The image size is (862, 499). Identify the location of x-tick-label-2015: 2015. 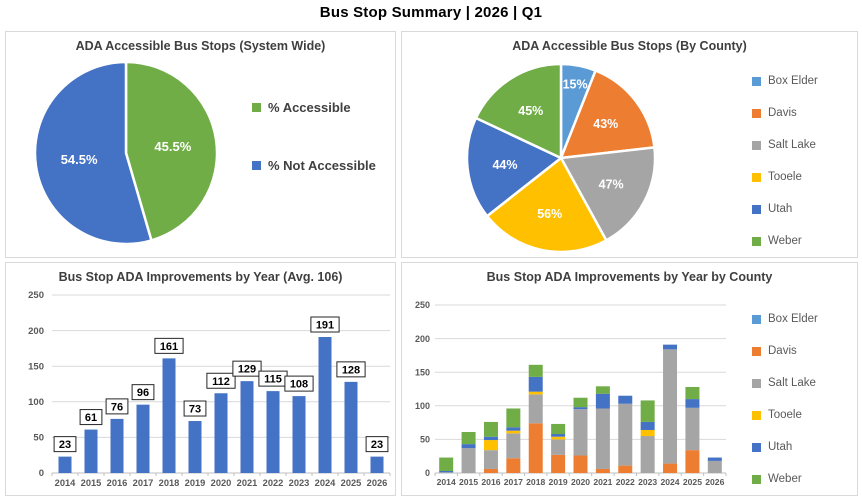
(468, 482).